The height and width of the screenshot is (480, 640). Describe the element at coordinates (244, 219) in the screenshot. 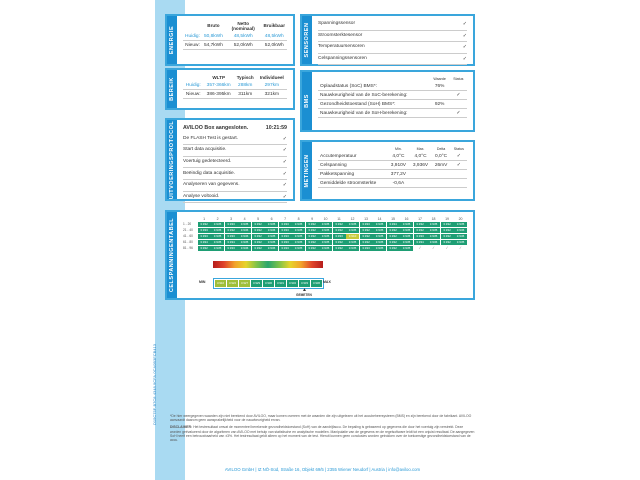

I see `column-number: 4` at that location.